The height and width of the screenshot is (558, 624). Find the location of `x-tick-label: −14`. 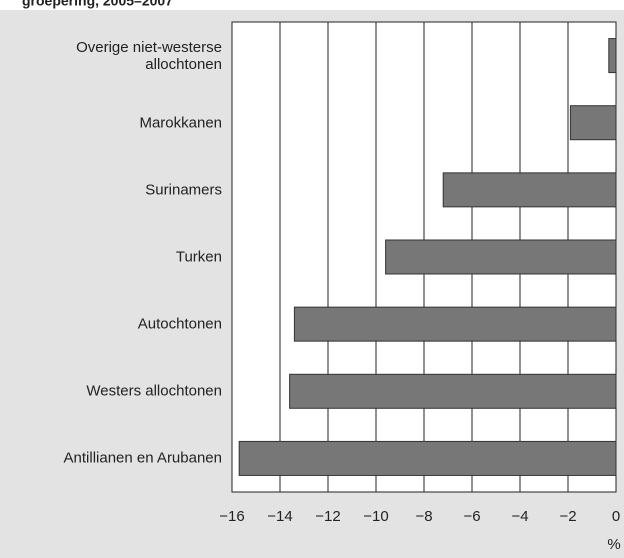

x-tick-label: −14 is located at coordinates (279, 516).